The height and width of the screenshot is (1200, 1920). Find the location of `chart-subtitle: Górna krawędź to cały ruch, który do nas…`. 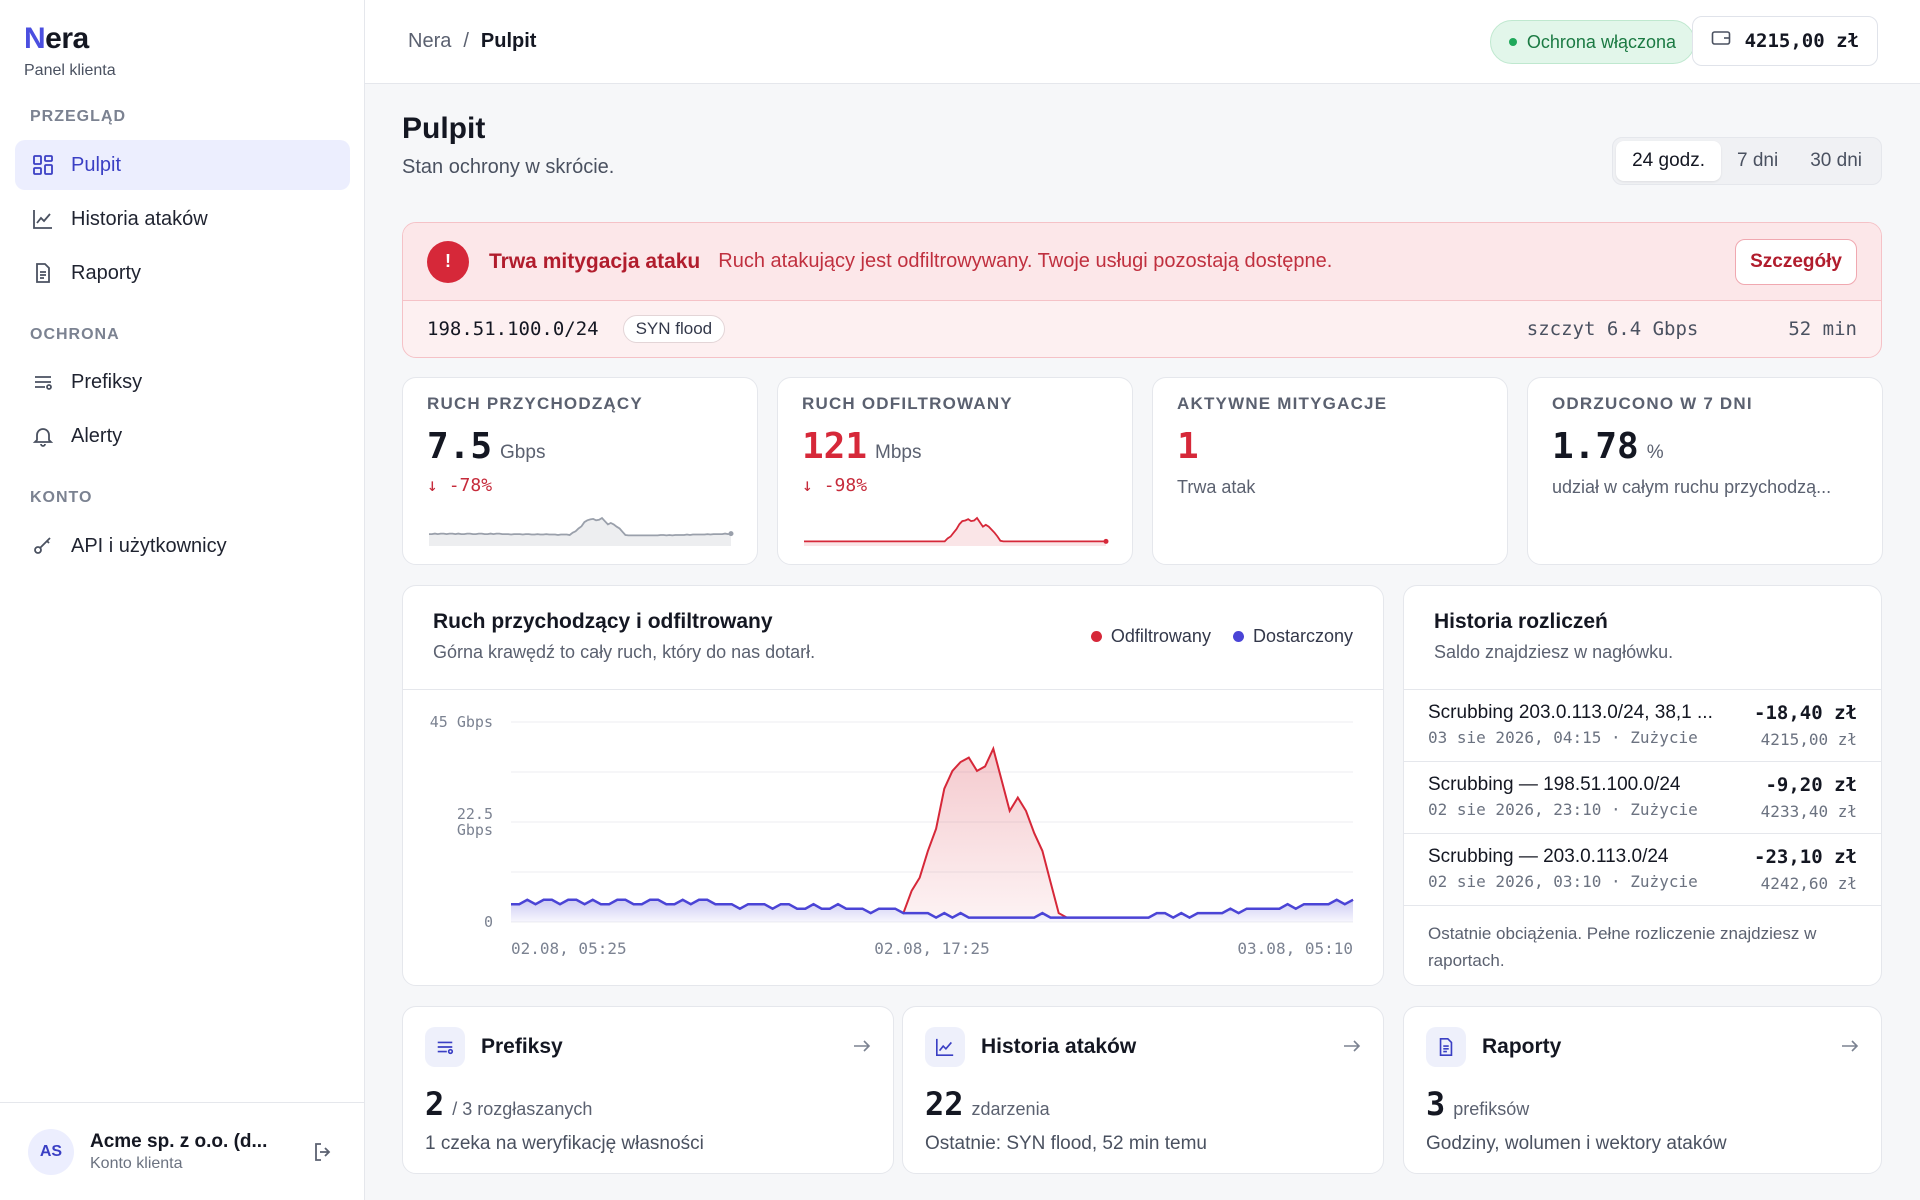

chart-subtitle: Górna krawędź to cały ruch, który do nas… is located at coordinates (624, 652).